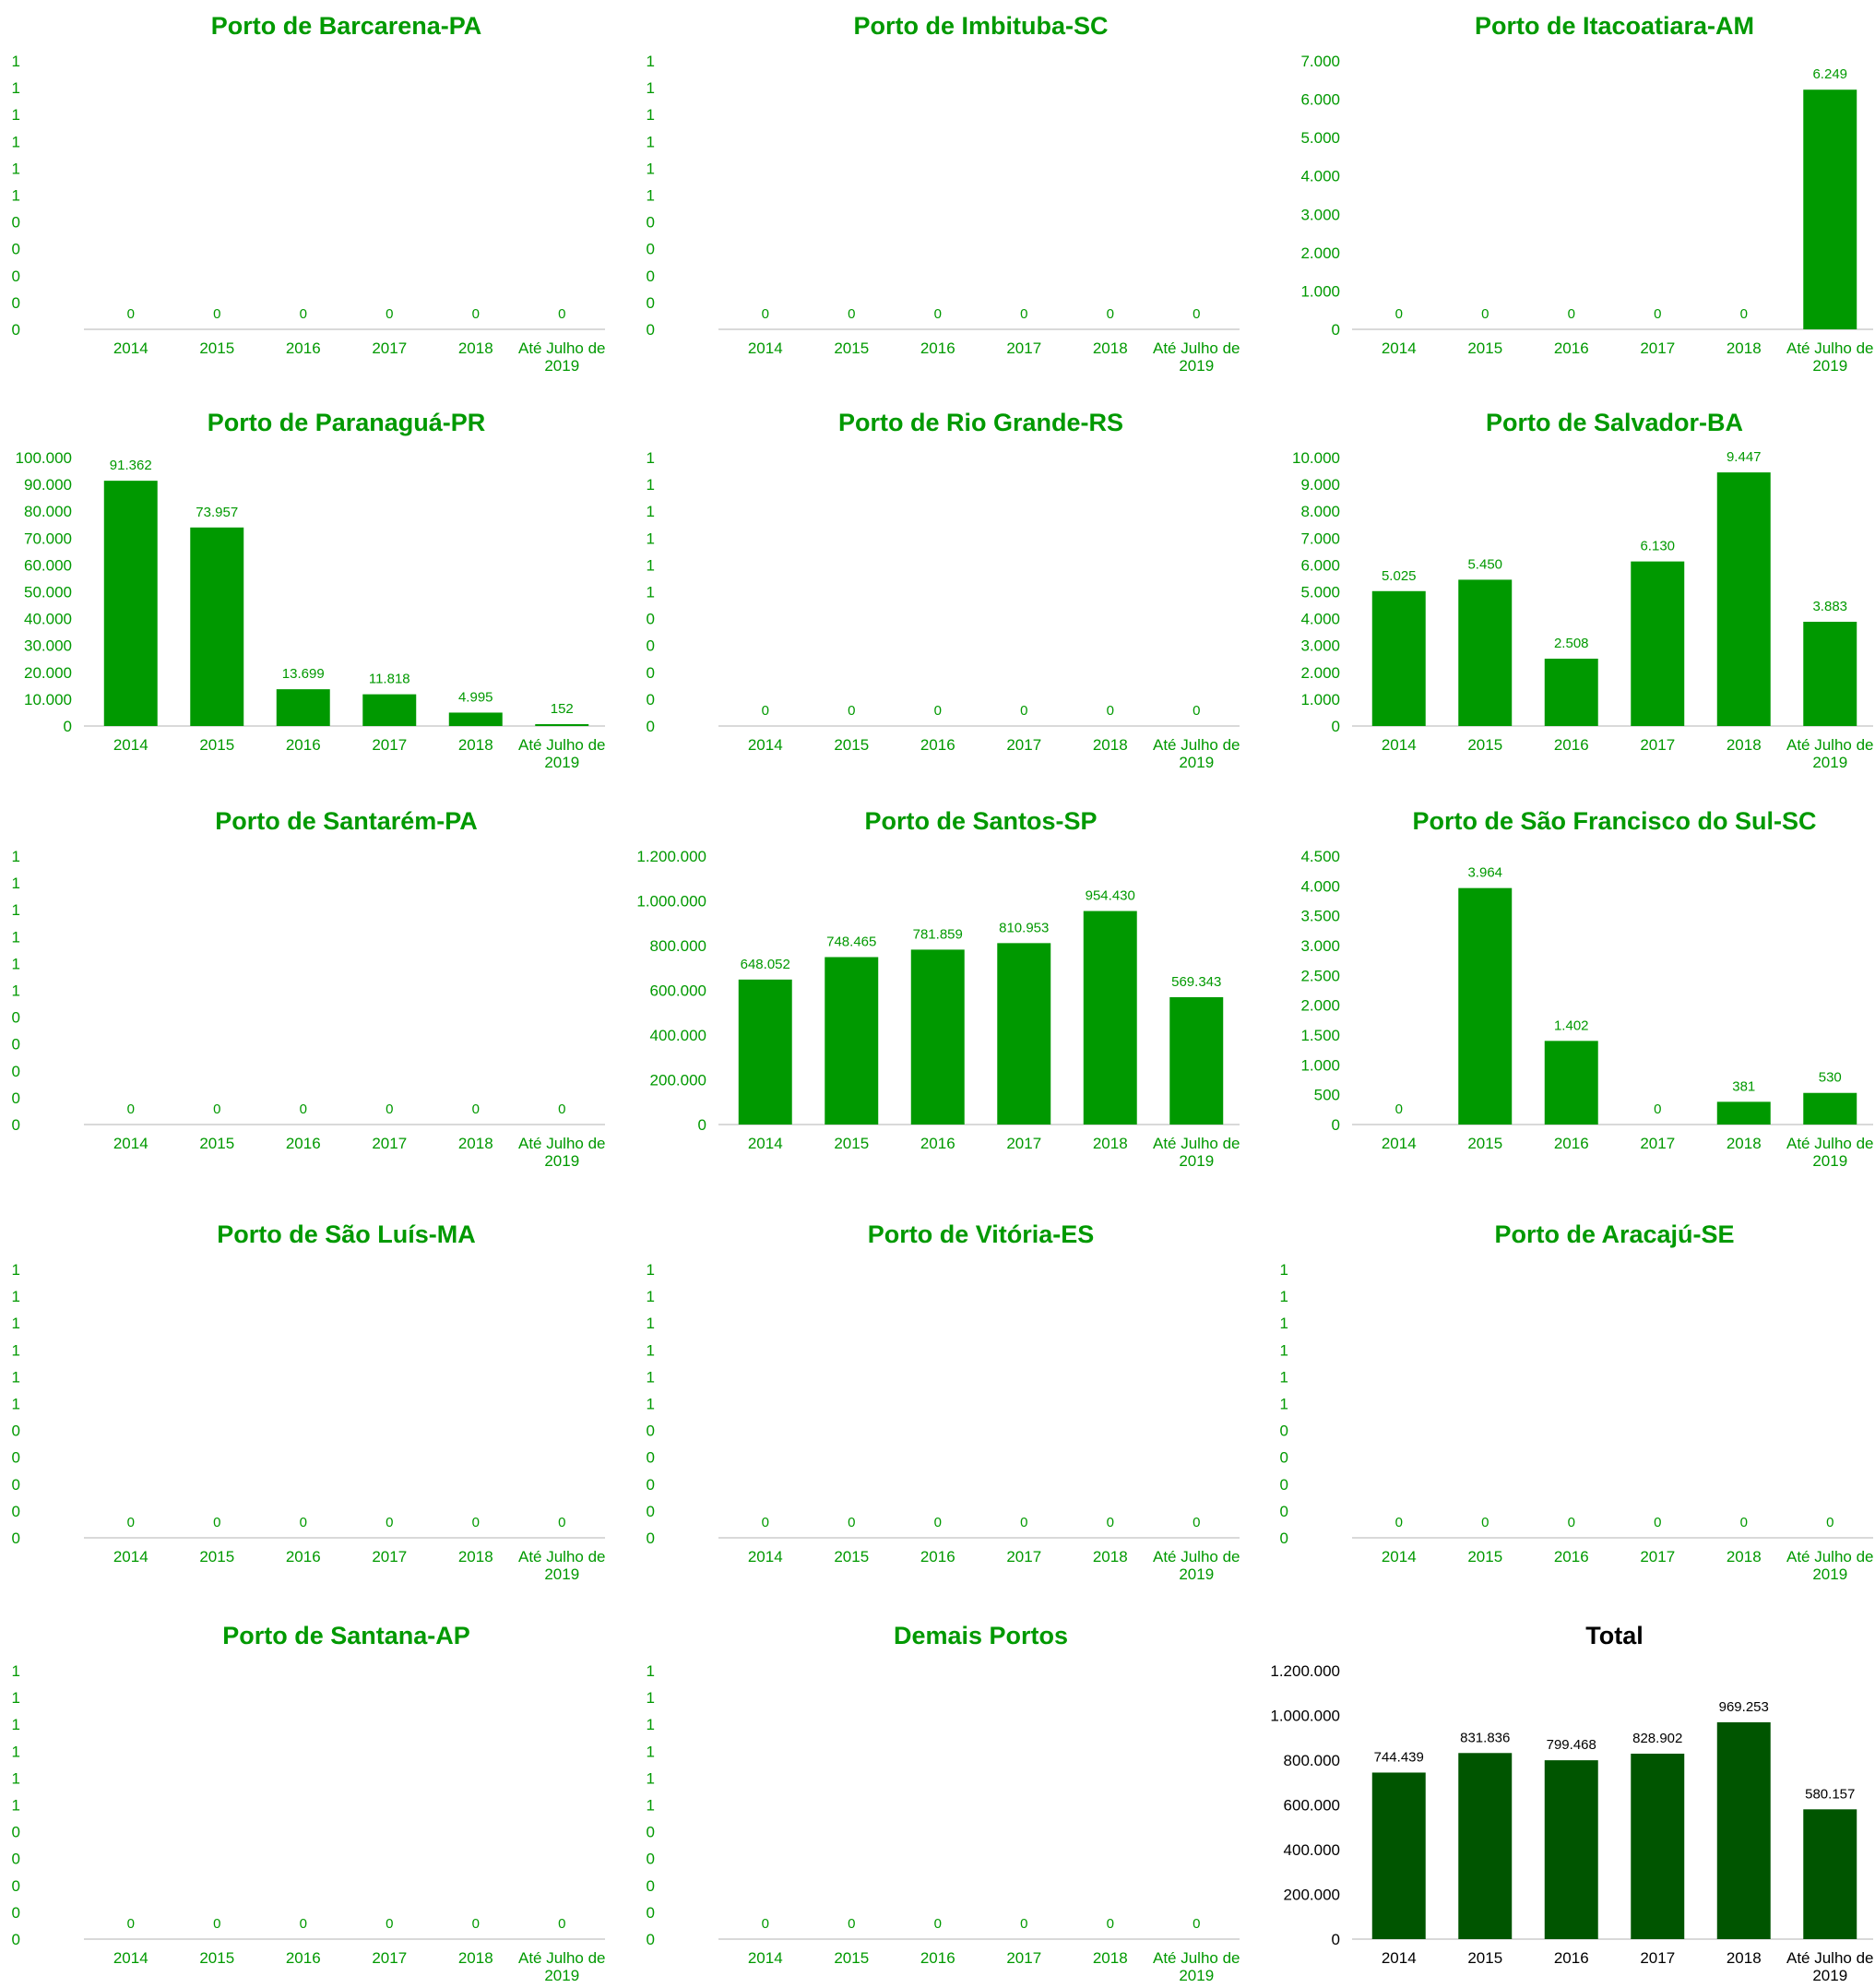  What do you see at coordinates (981, 1635) in the screenshot?
I see `chart-title: Demais Portos` at bounding box center [981, 1635].